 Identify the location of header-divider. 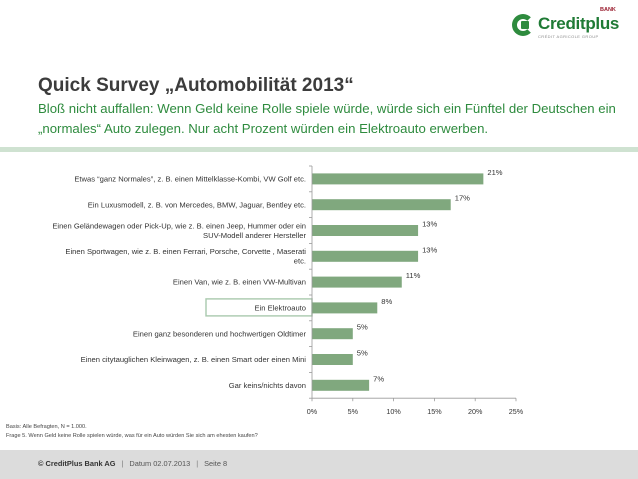
(319, 149).